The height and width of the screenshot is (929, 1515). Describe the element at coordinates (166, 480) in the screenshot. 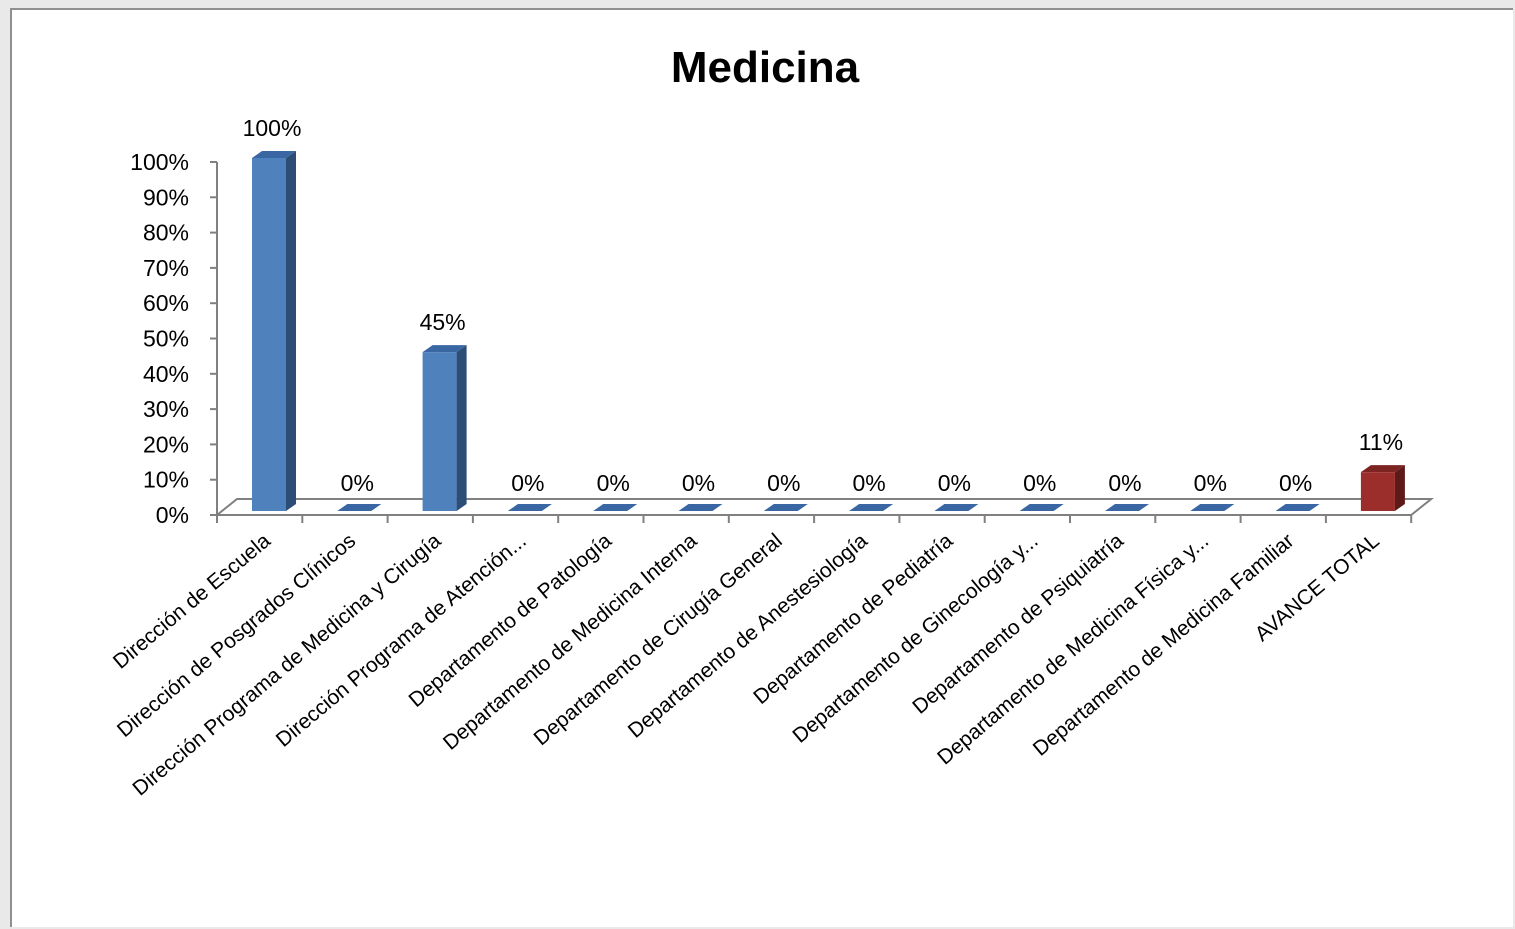

I see `y-tick-label: 10%` at that location.